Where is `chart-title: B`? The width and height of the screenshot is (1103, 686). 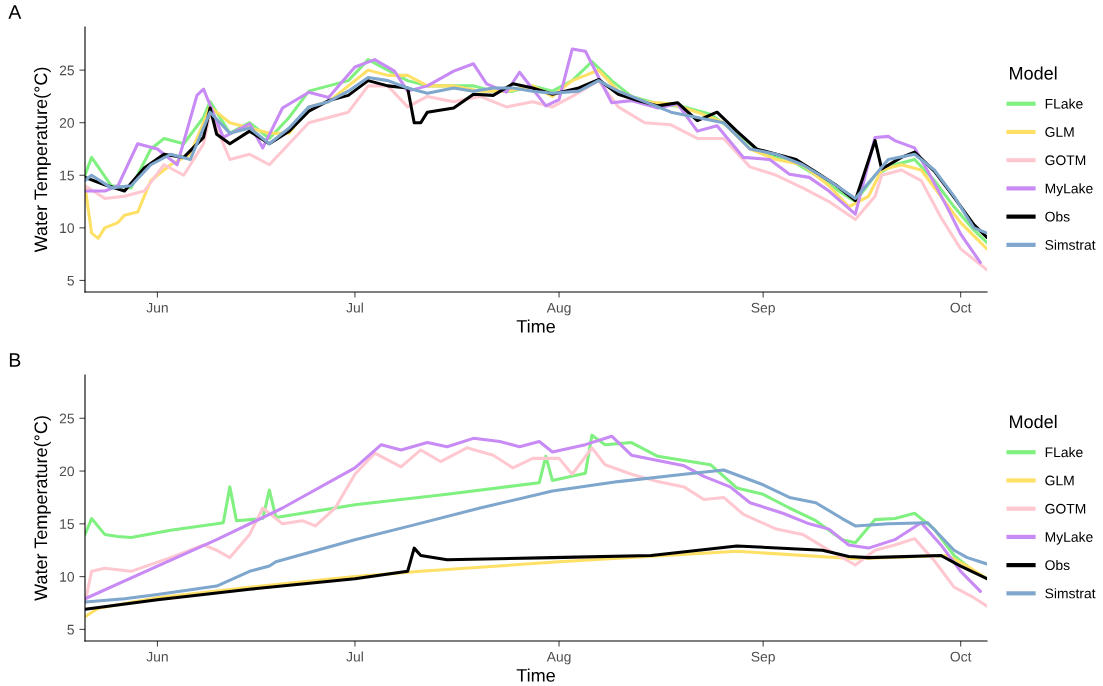 chart-title: B is located at coordinates (15, 360).